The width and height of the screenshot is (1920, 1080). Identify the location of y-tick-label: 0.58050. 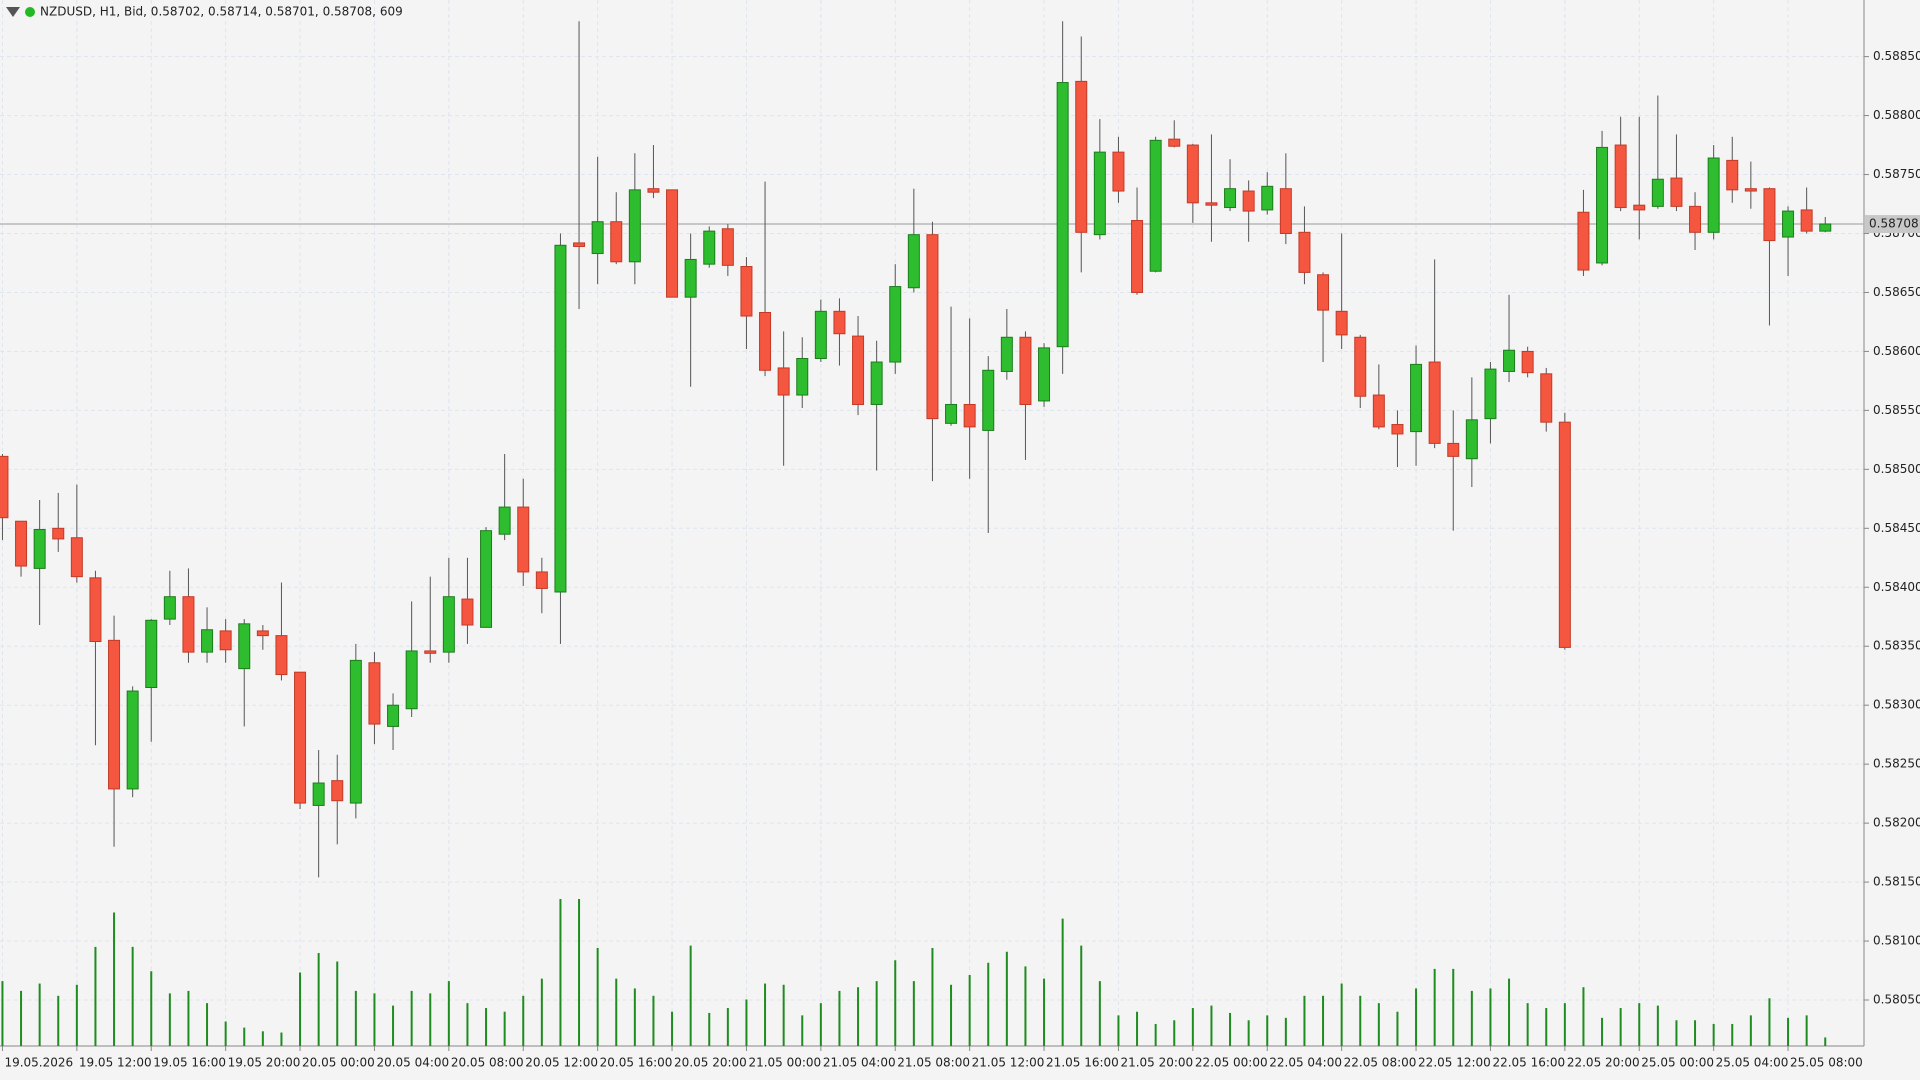
(1896, 1000).